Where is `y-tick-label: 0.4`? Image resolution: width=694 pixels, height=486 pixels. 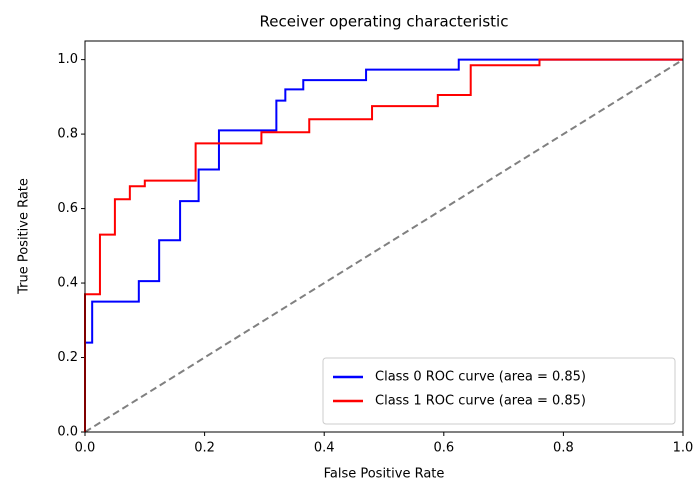 y-tick-label: 0.4 is located at coordinates (67, 283).